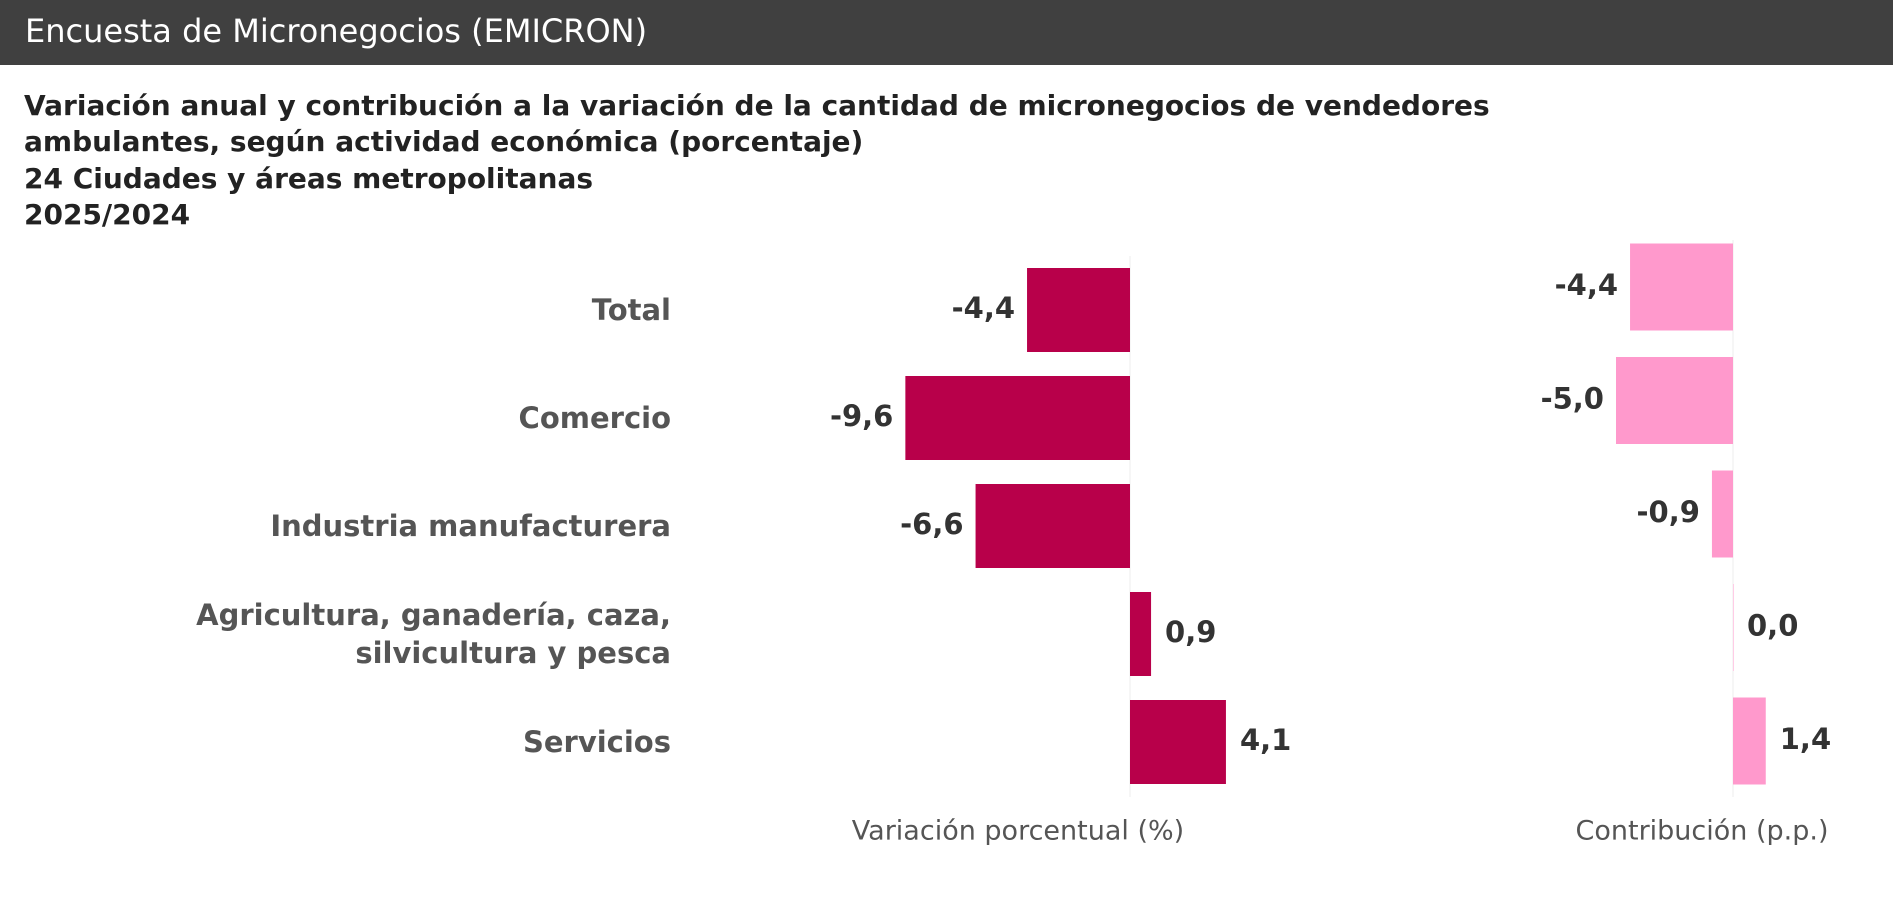 The width and height of the screenshot is (1893, 909). What do you see at coordinates (1805, 739) in the screenshot?
I see `value-label: 1,4` at bounding box center [1805, 739].